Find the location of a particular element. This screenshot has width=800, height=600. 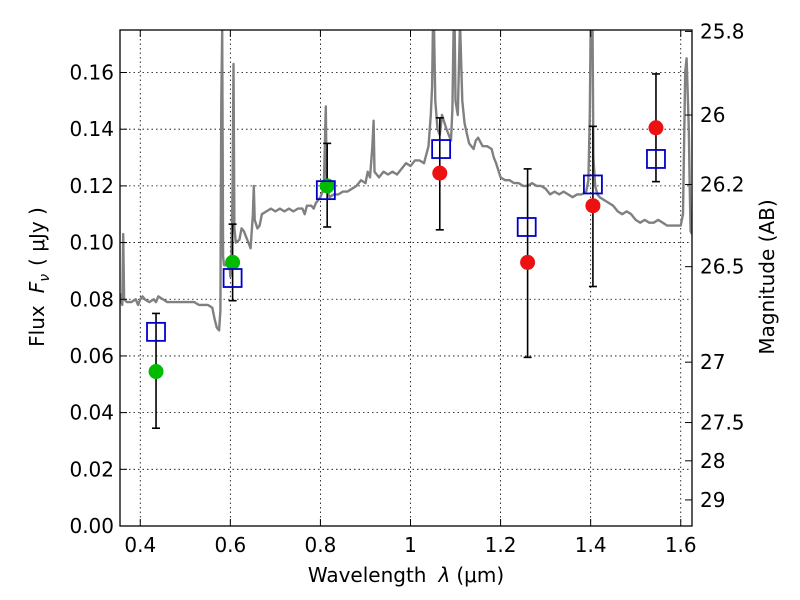

y-tick-label: 0.08 is located at coordinates (91, 299).